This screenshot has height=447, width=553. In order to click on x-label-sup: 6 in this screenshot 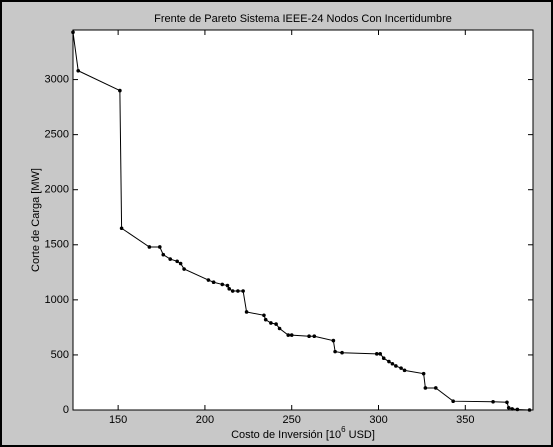, I will do `click(343, 429)`.